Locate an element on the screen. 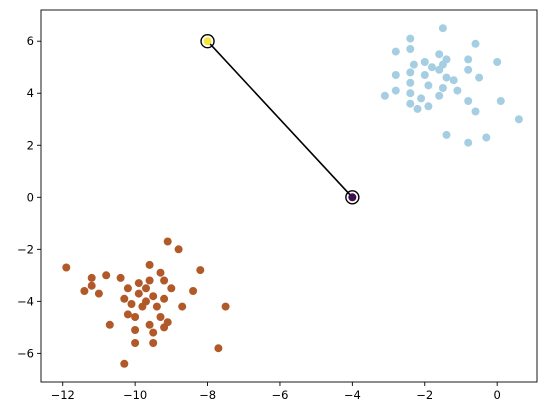 Image resolution: width=546 pixels, height=413 pixels. y-tick-label: 6 is located at coordinates (30, 41).